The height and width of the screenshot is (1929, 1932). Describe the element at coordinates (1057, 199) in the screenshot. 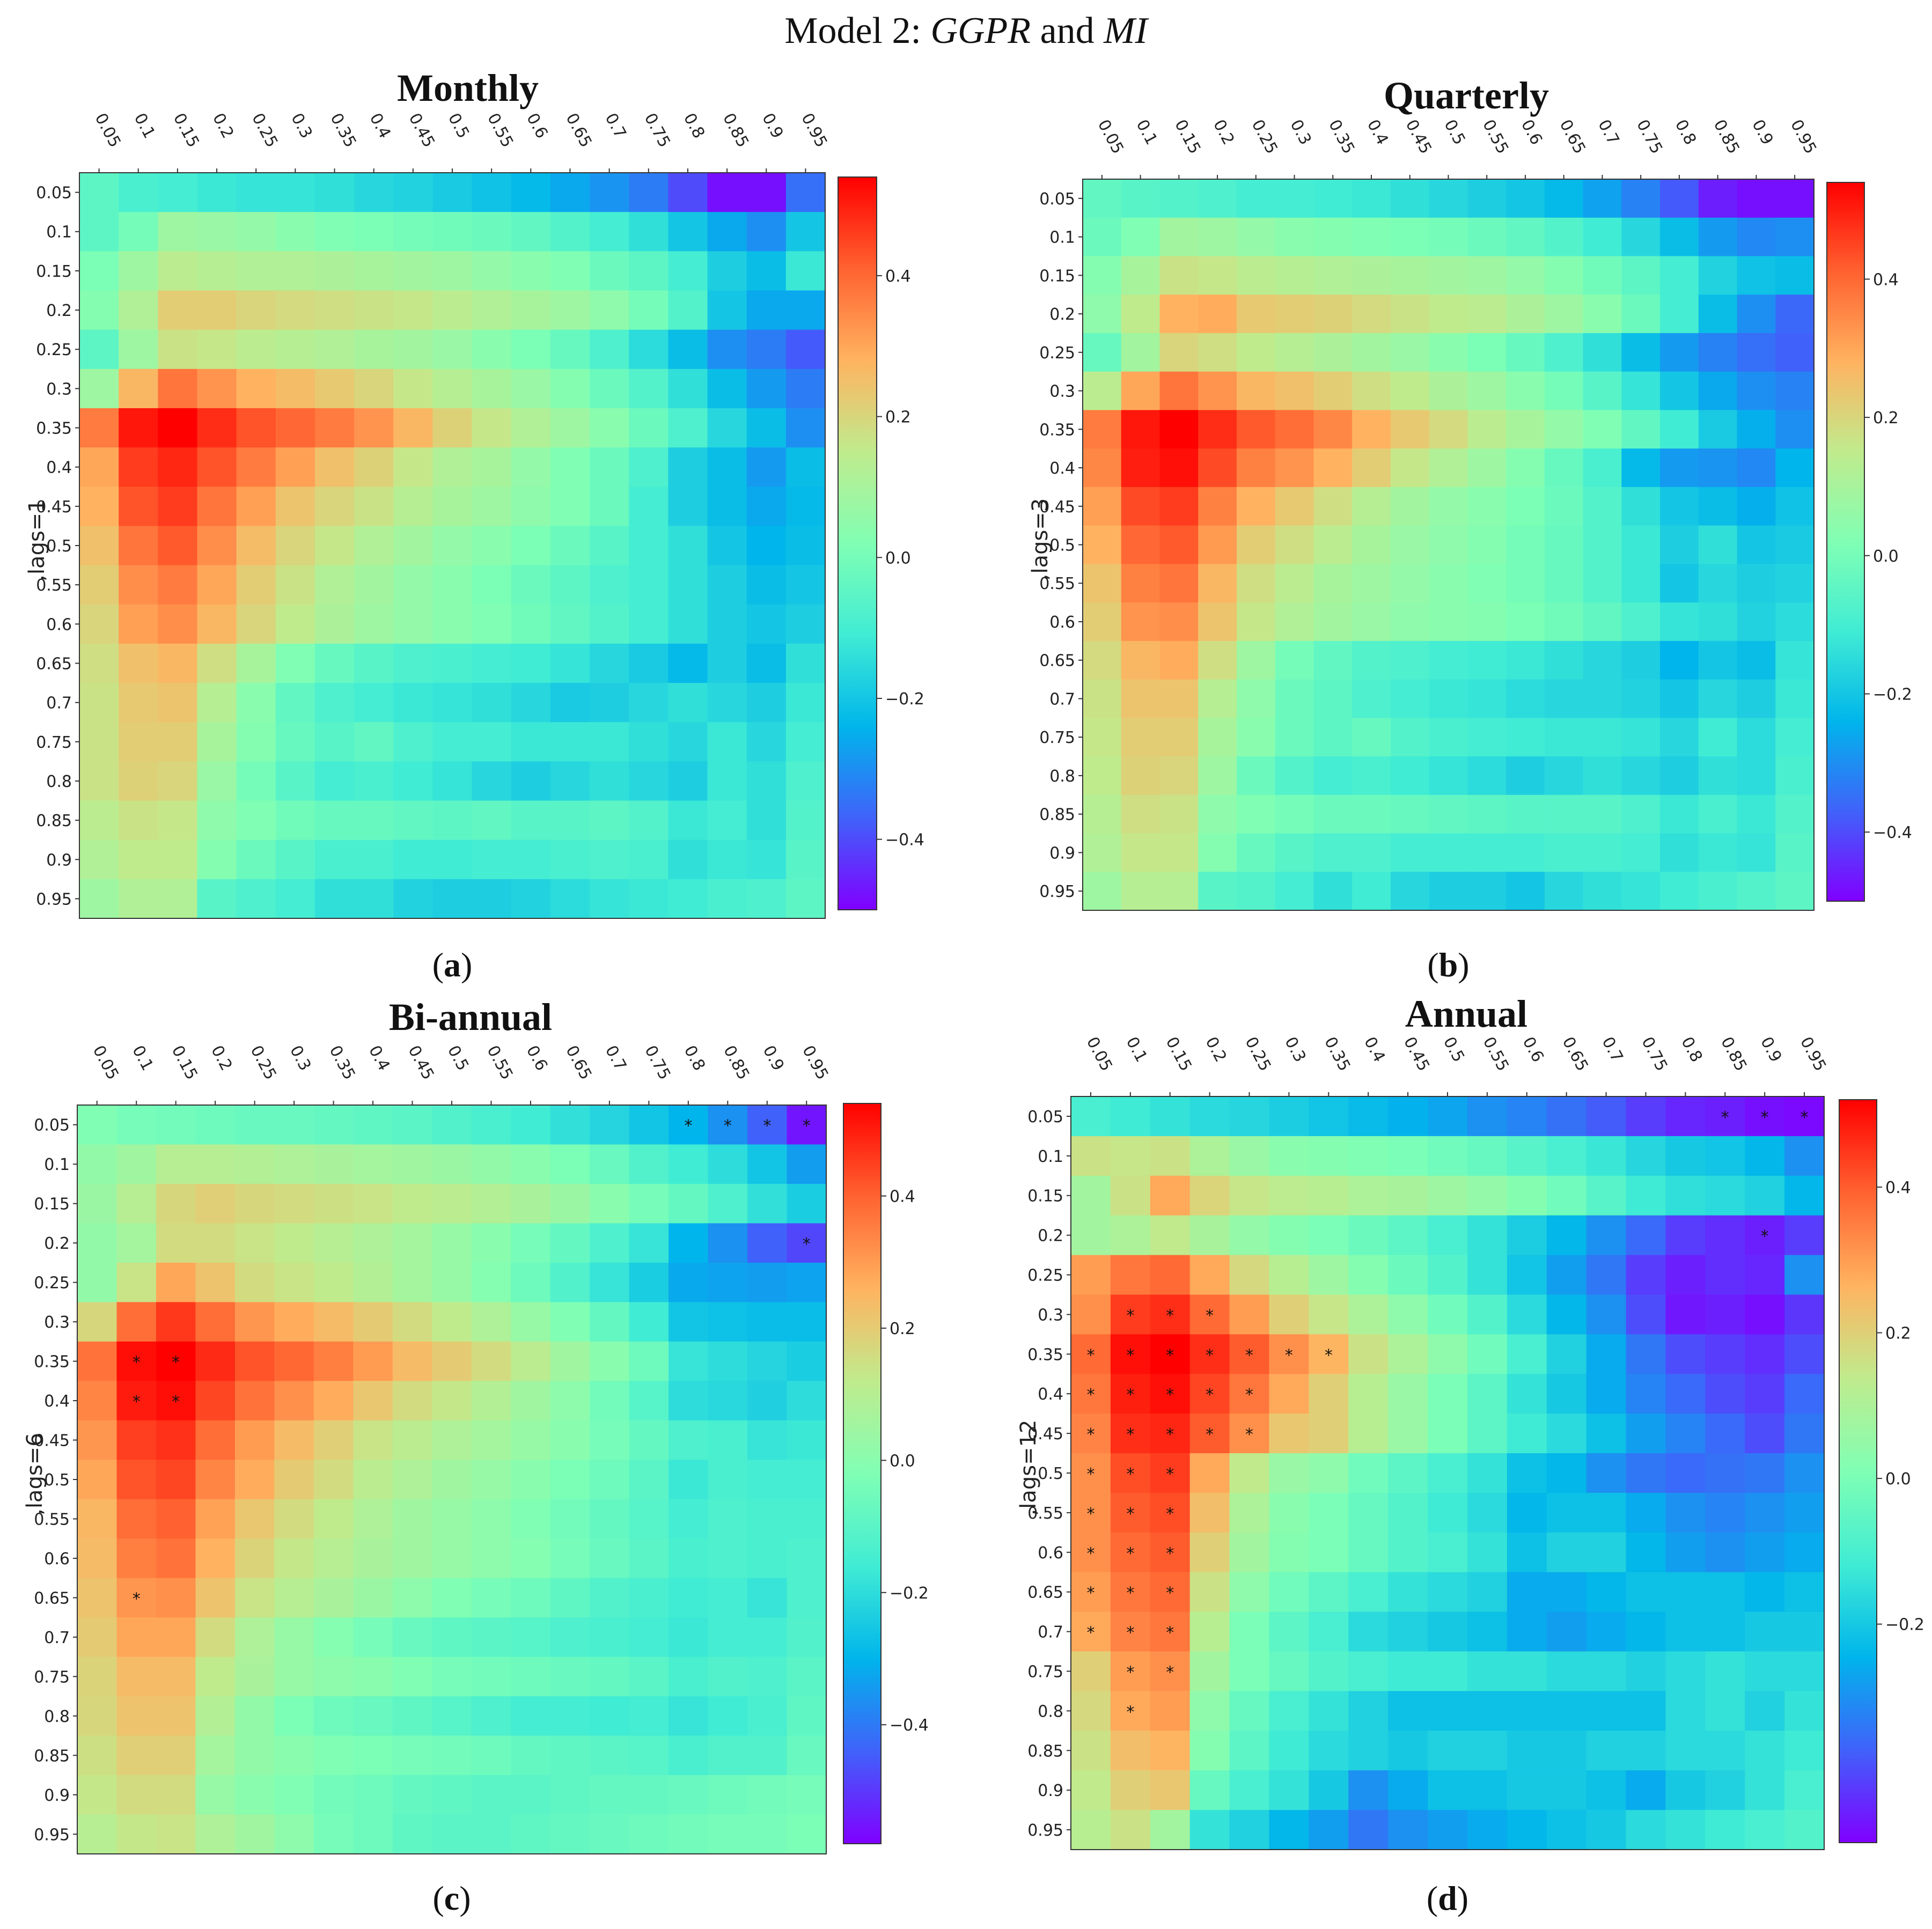

I see `y-tick-label: 0.05` at that location.